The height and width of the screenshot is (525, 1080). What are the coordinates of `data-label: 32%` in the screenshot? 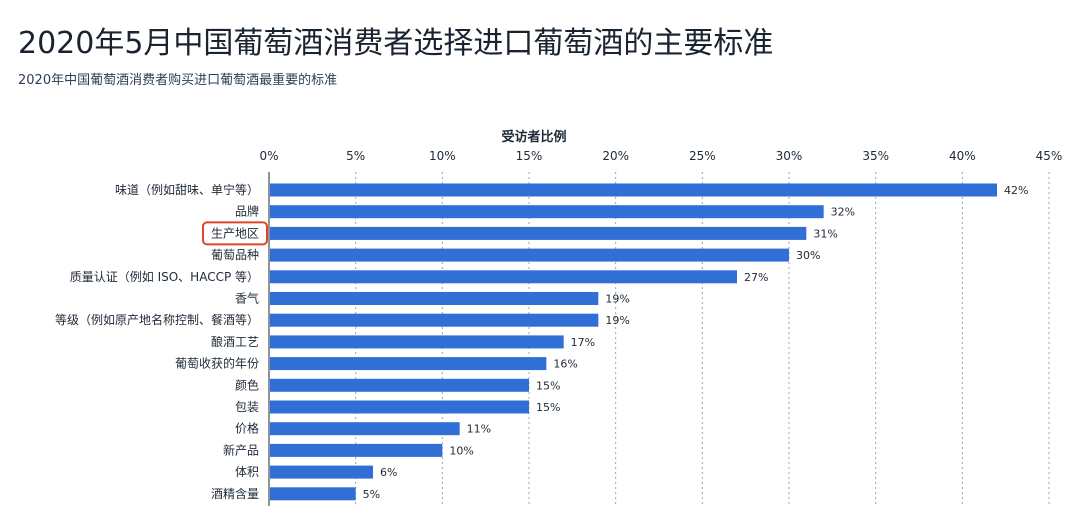 It's located at (843, 212).